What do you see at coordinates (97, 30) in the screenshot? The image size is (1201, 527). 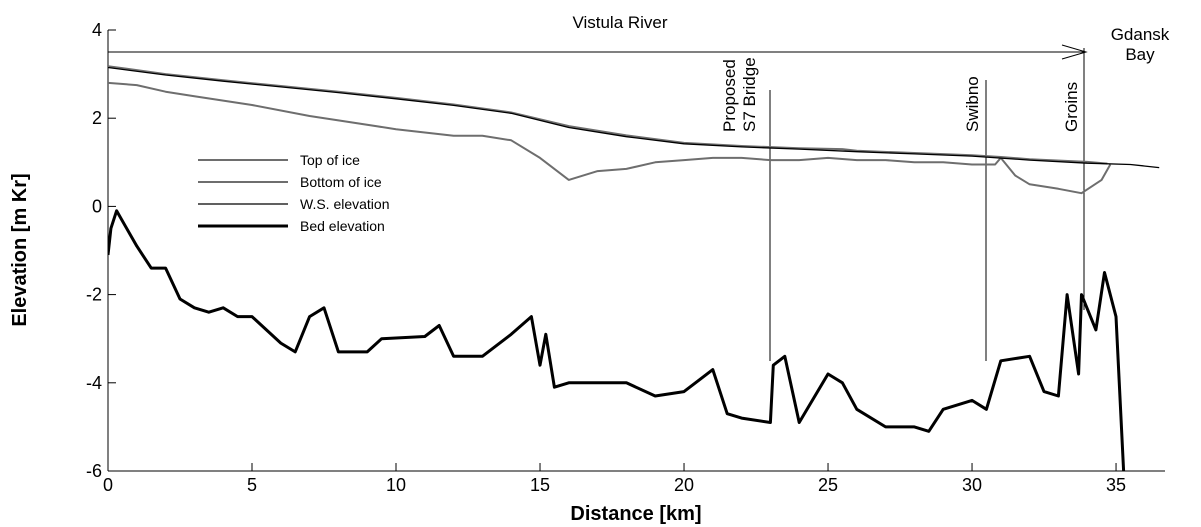 I see `y-tick-label: 4` at bounding box center [97, 30].